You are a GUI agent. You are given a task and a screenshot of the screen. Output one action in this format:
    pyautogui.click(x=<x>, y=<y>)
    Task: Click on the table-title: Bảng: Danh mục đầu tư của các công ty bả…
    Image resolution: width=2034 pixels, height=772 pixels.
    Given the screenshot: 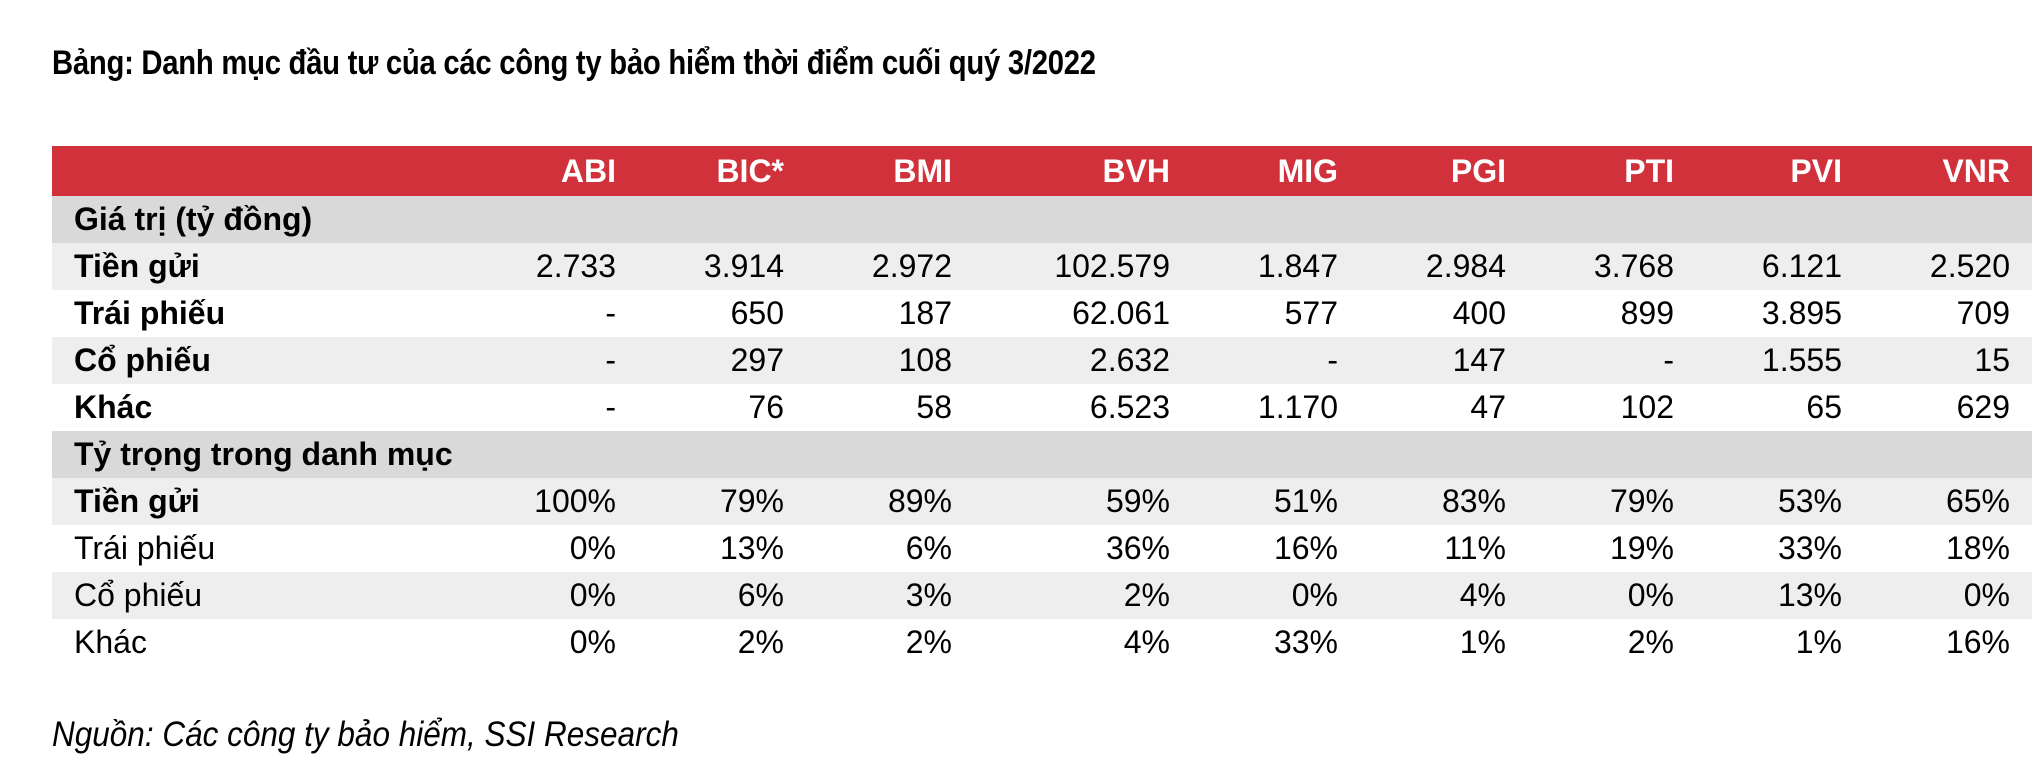 What is the action you would take?
    pyautogui.click(x=574, y=63)
    